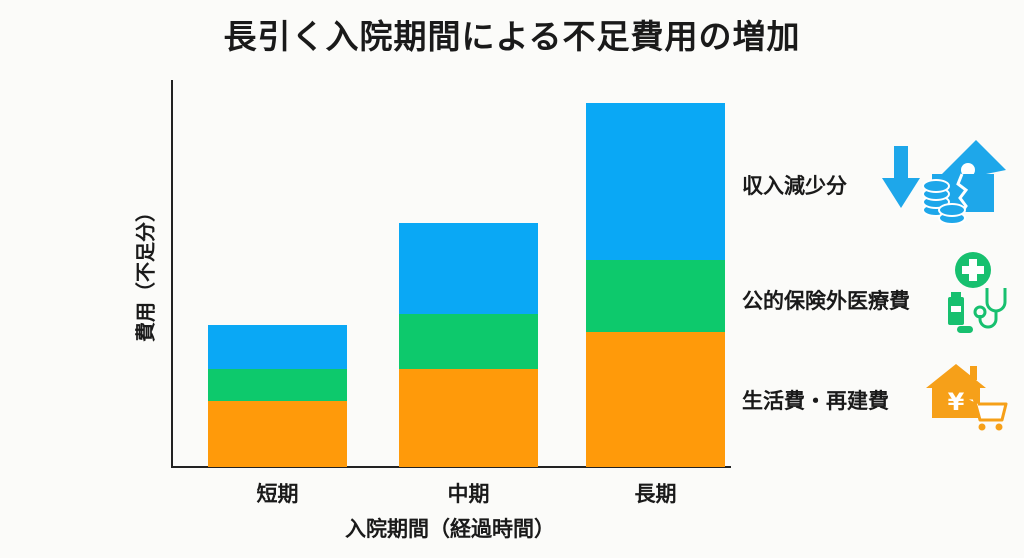  Describe the element at coordinates (966, 399) in the screenshot. I see `living-cost-icon: ¥` at that location.